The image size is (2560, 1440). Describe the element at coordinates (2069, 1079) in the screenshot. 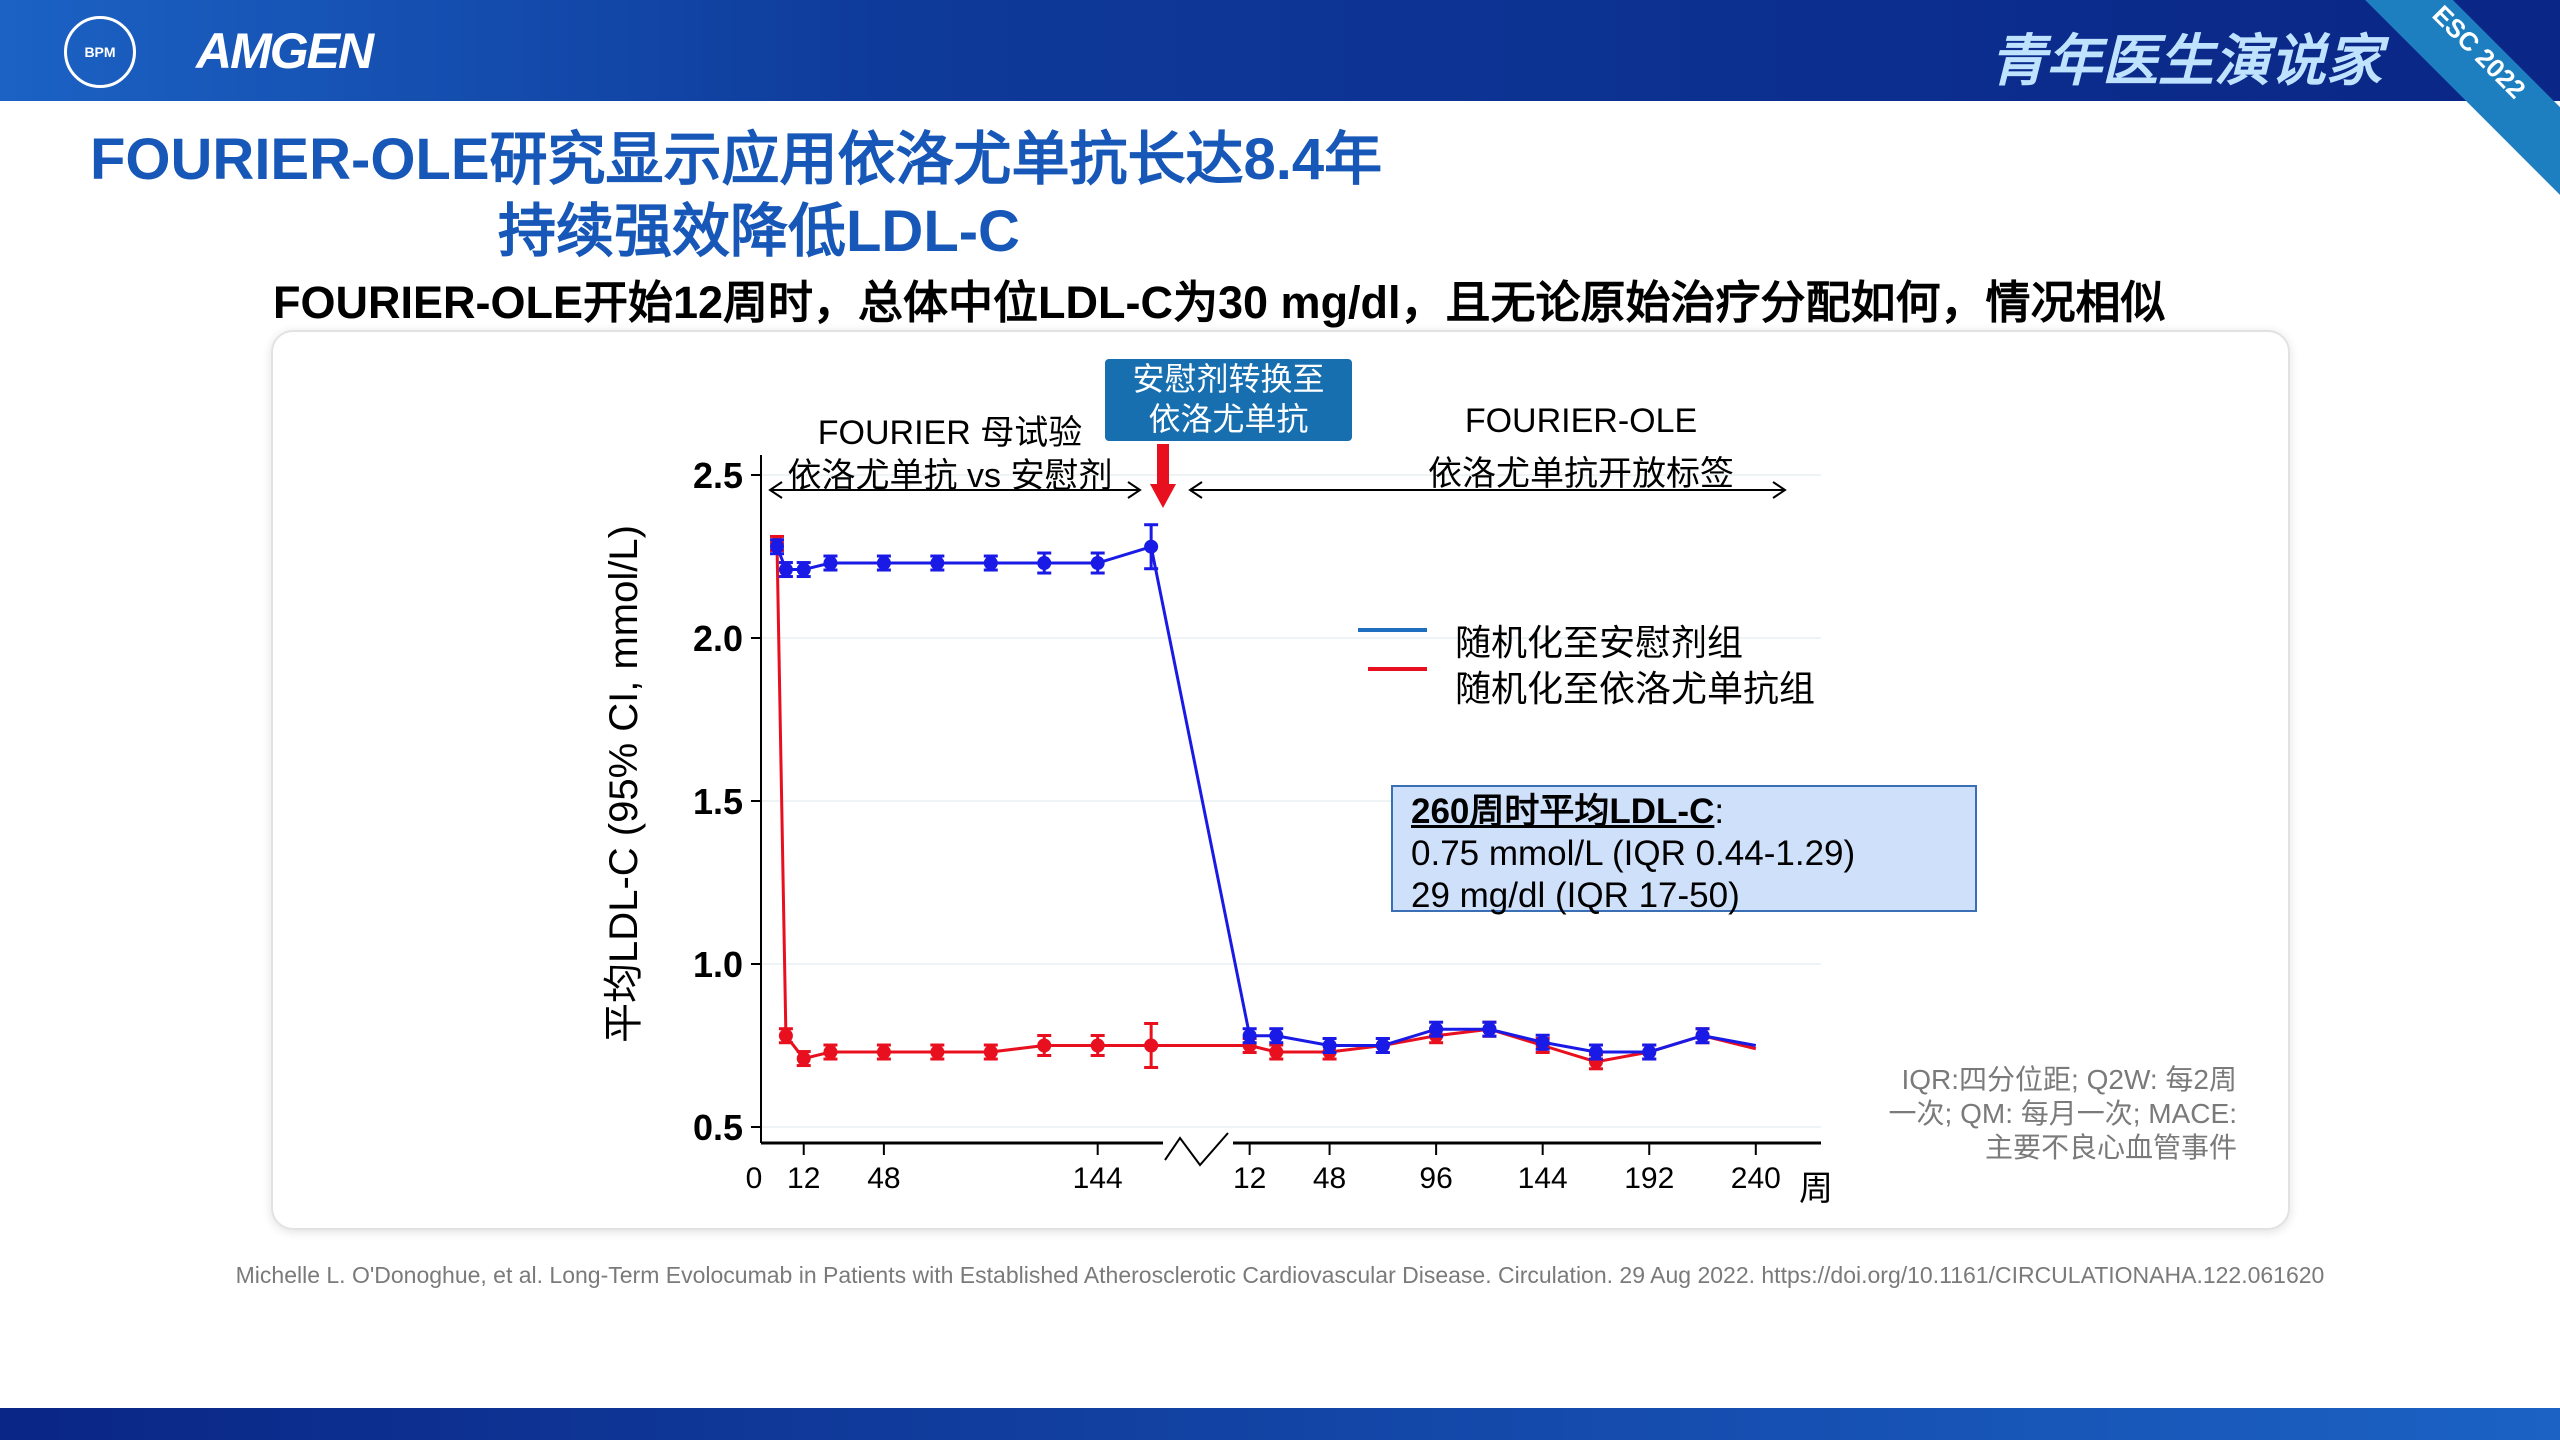

I see `footnote-line: IQR:四分位距; Q2W: 每2周` at that location.